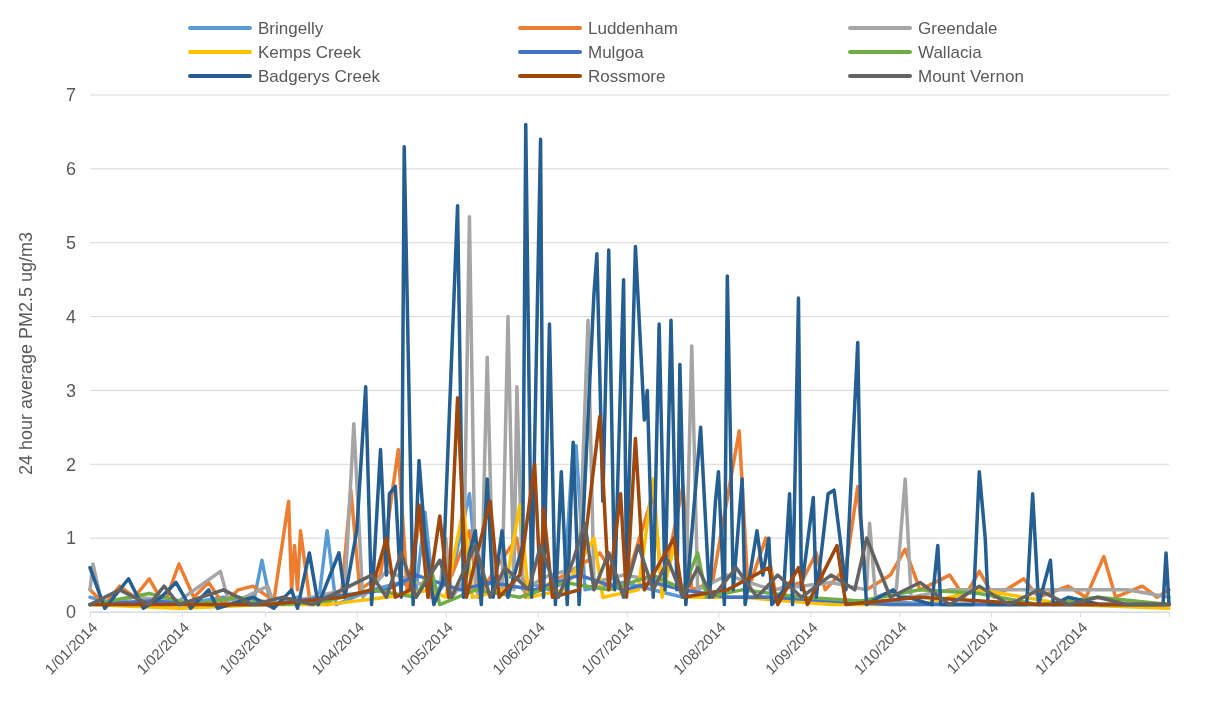 The height and width of the screenshot is (727, 1209). Describe the element at coordinates (310, 52) in the screenshot. I see `legend-label: Kemps Creek` at that location.